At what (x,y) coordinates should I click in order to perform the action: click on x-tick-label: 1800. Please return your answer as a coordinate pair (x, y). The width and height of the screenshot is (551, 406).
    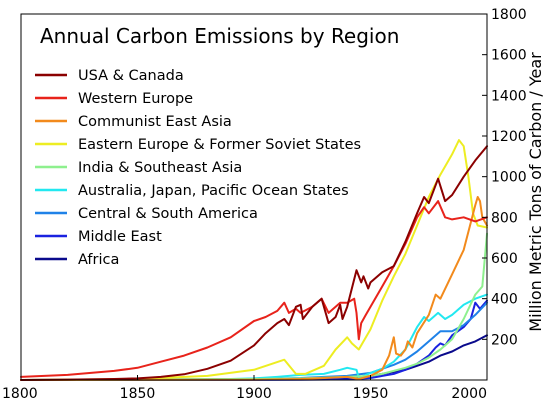
    Looking at the image, I should click on (20, 394).